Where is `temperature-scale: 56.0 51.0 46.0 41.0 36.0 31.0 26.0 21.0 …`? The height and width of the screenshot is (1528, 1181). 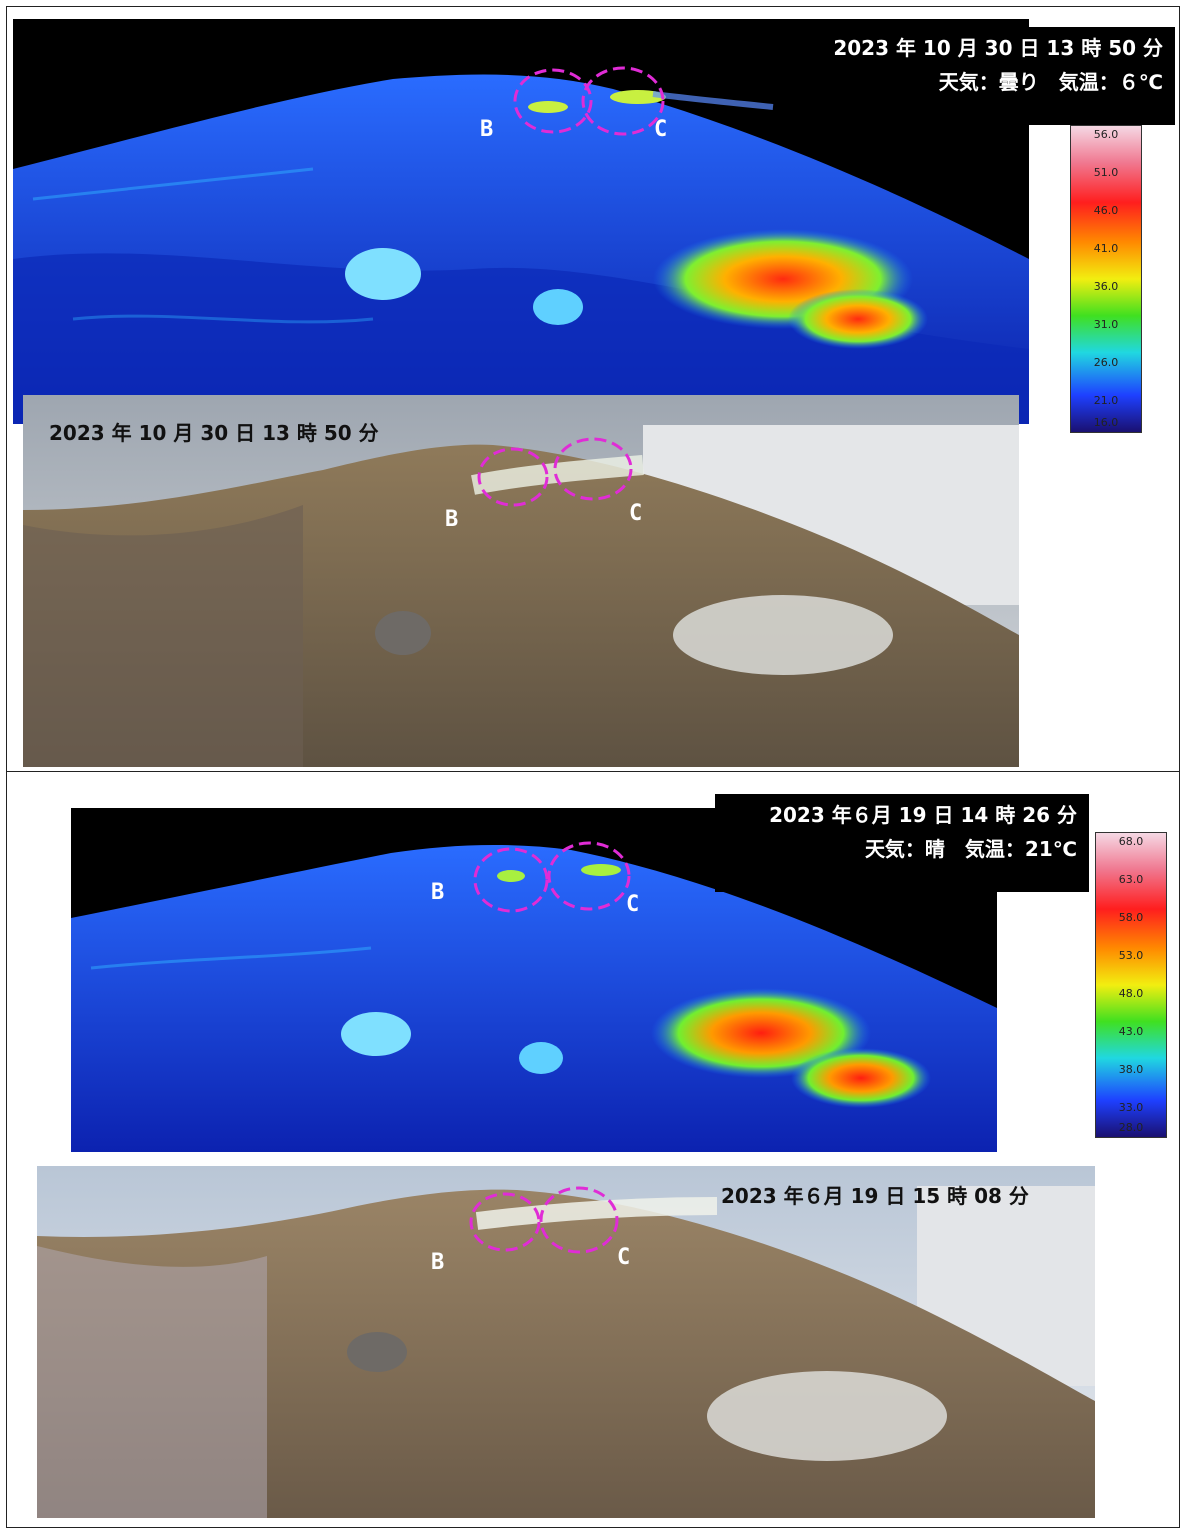
temperature-scale: 56.0 51.0 46.0 41.0 36.0 31.0 26.0 21.0 … is located at coordinates (1106, 279).